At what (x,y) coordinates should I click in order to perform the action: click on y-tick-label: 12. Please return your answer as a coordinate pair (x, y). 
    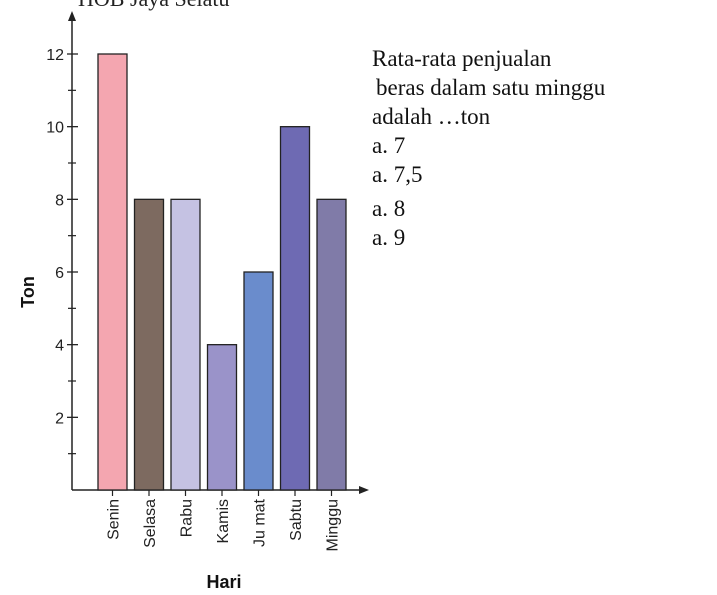
    Looking at the image, I should click on (55, 55).